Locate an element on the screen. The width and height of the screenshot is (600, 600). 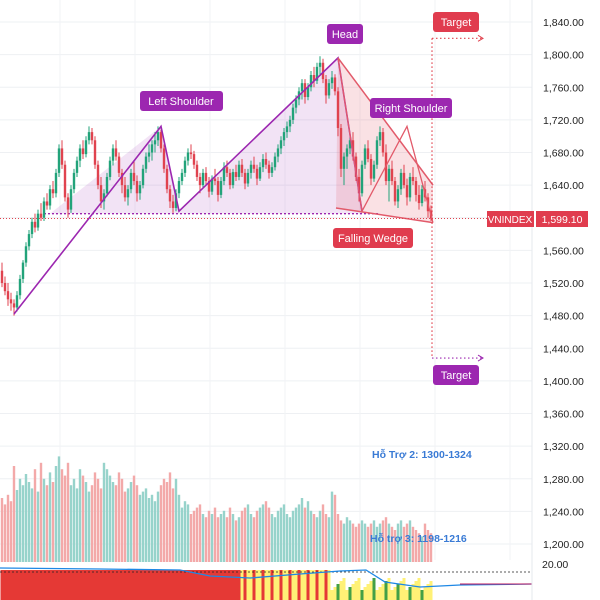
falling-wedge-label: Falling Wedge is located at coordinates (373, 238).